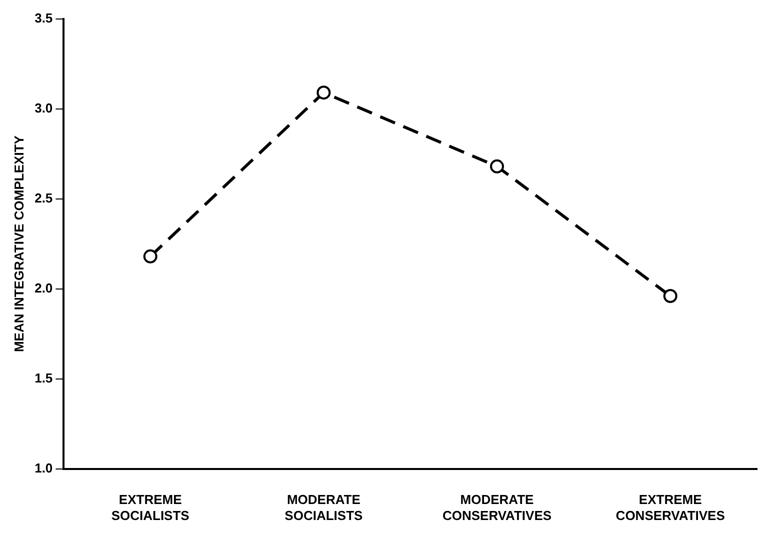 The image size is (773, 546). Describe the element at coordinates (497, 507) in the screenshot. I see `x-tick-label: MODERATE CONSERVATIVES` at that location.